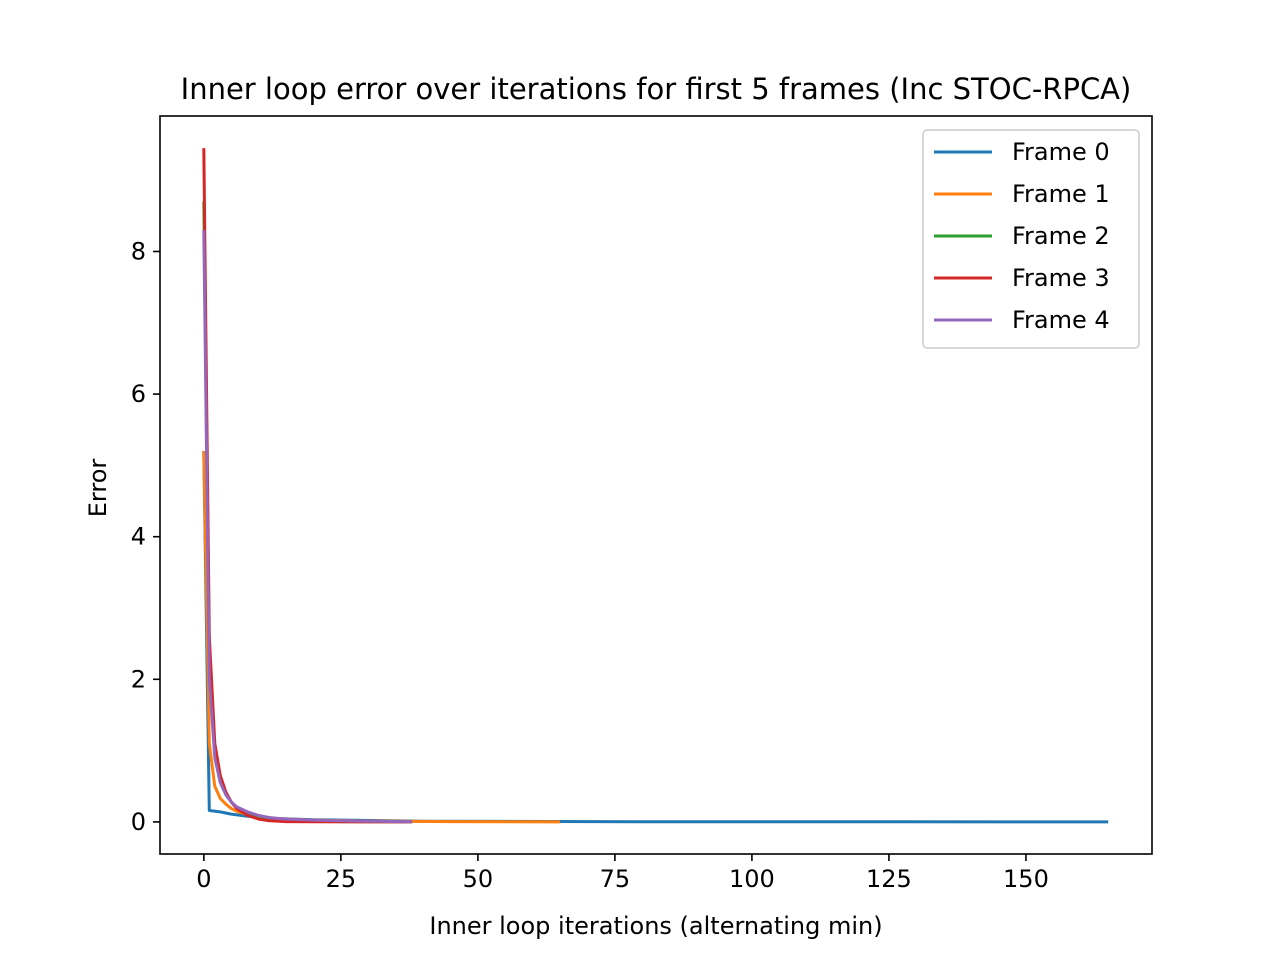 This screenshot has height=960, width=1280. Describe the element at coordinates (98, 488) in the screenshot. I see `y-axis-label: Error` at that location.